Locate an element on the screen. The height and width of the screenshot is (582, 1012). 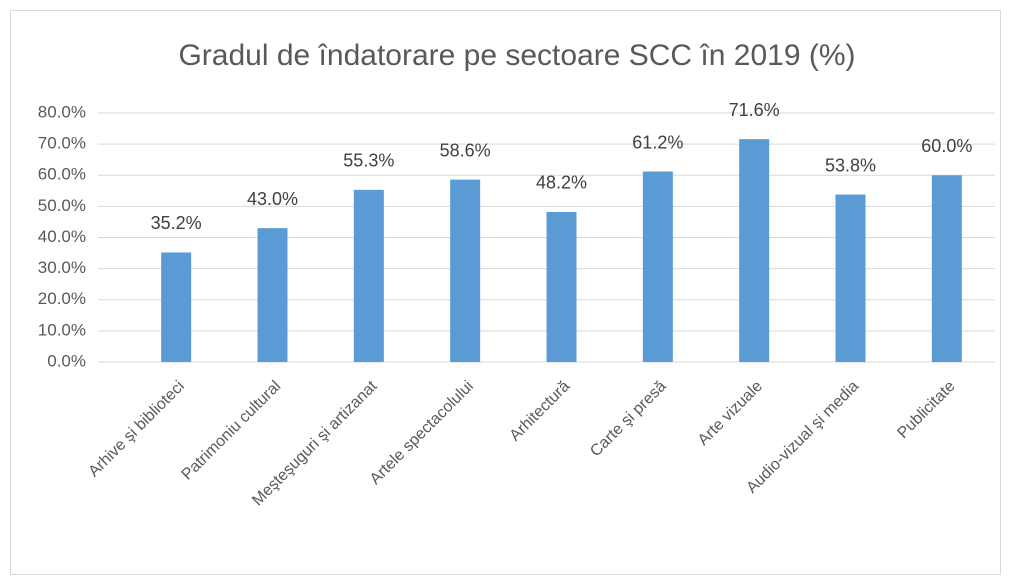
value-label: 55.3% is located at coordinates (368, 161).